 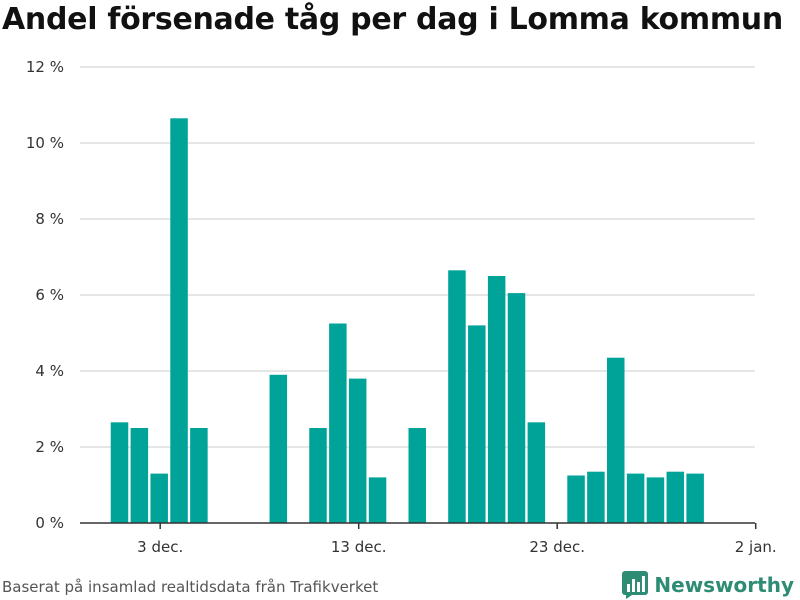 What do you see at coordinates (49, 219) in the screenshot?
I see `y-tick-label: 8 %` at bounding box center [49, 219].